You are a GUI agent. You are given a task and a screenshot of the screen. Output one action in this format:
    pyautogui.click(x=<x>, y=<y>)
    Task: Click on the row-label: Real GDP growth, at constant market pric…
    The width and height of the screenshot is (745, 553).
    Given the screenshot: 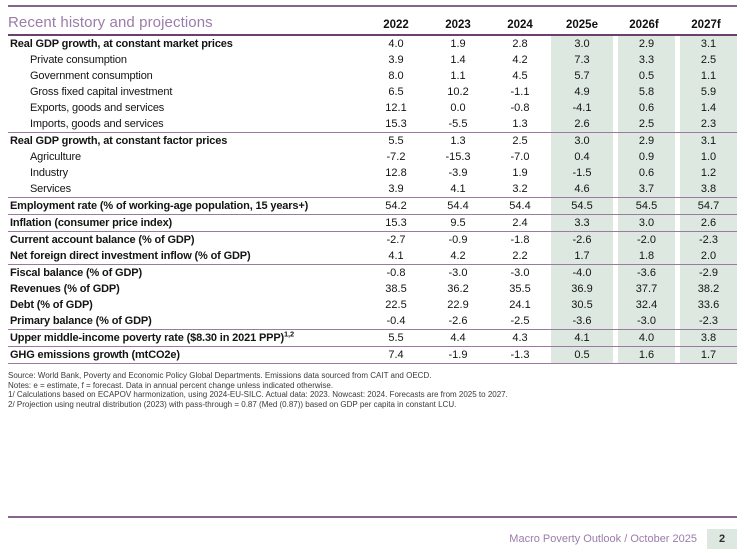 What is the action you would take?
    pyautogui.click(x=121, y=44)
    